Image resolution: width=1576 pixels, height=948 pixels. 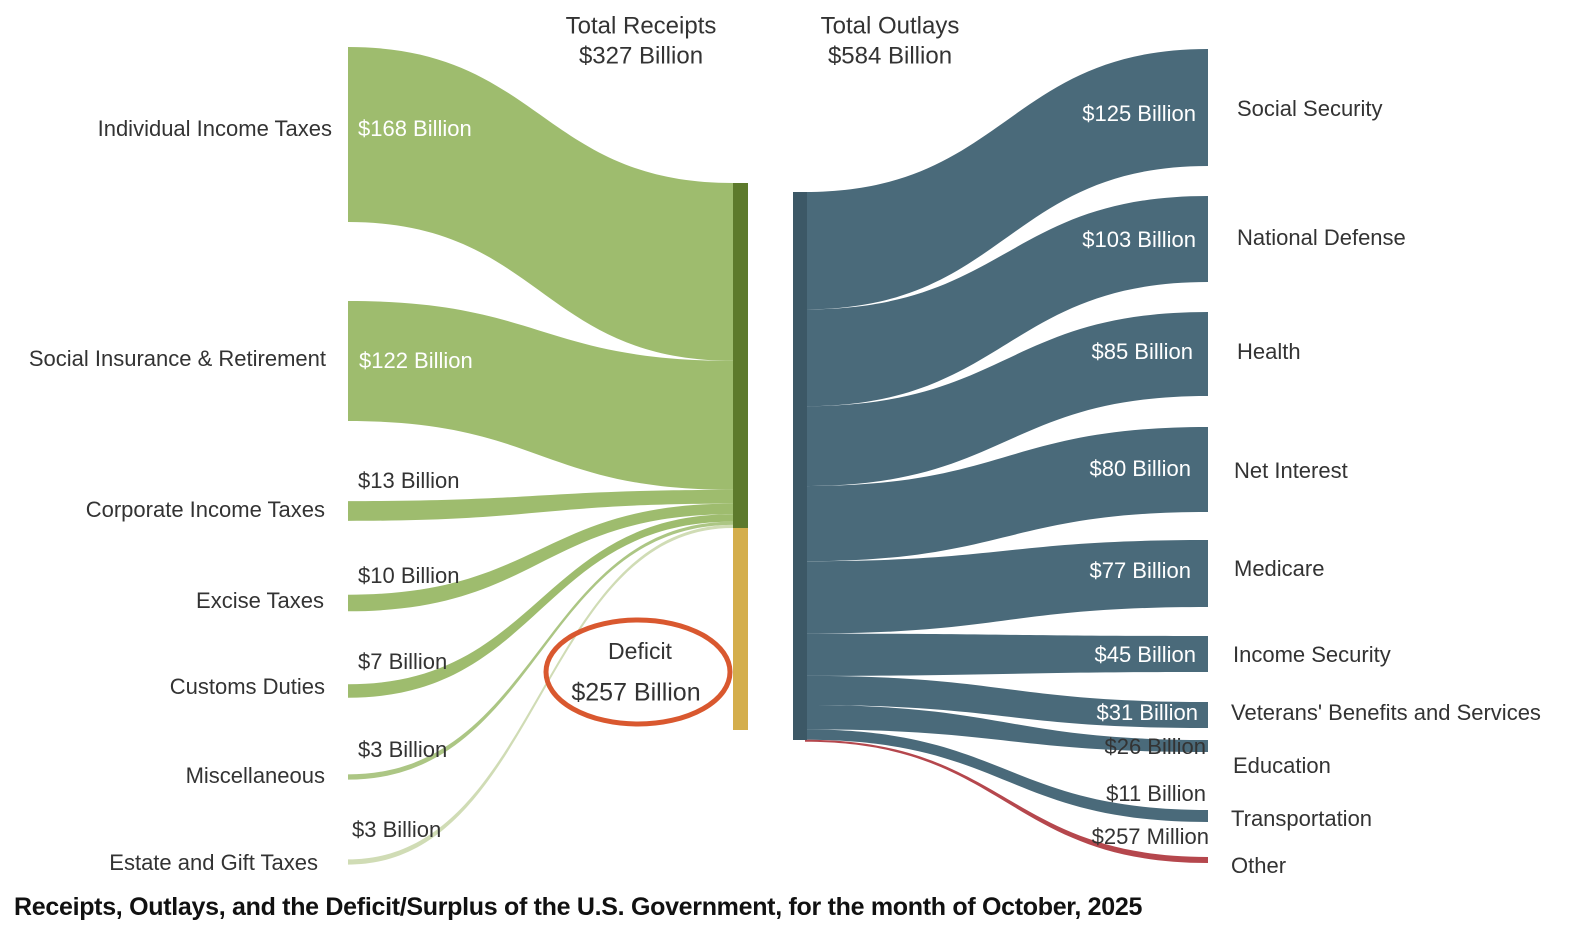 What do you see at coordinates (1145, 654) in the screenshot?
I see `outlay-value-income-security: $45 Billion` at bounding box center [1145, 654].